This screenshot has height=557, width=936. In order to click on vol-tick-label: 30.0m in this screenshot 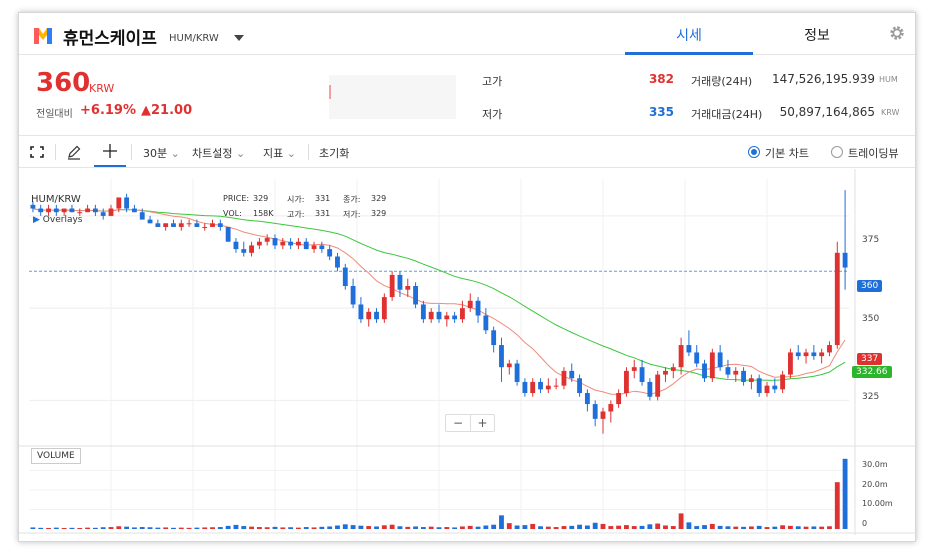, I will do `click(875, 464)`.